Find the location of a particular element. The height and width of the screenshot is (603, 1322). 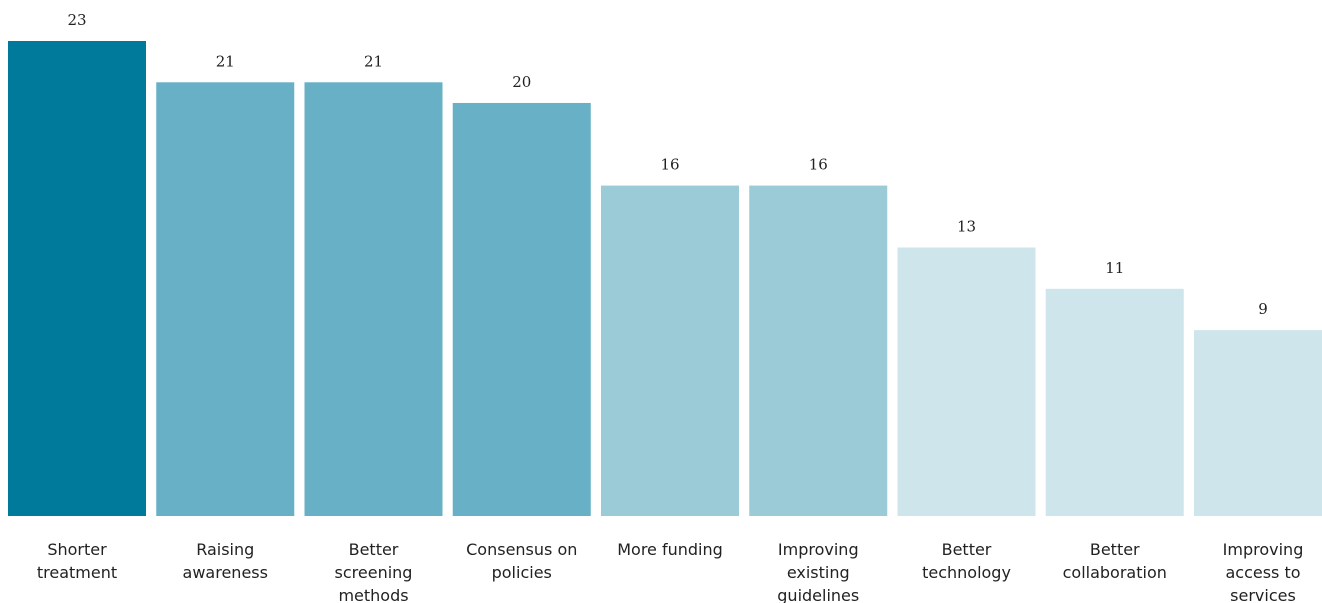

bar-value-label-9: 9 is located at coordinates (1263, 309).